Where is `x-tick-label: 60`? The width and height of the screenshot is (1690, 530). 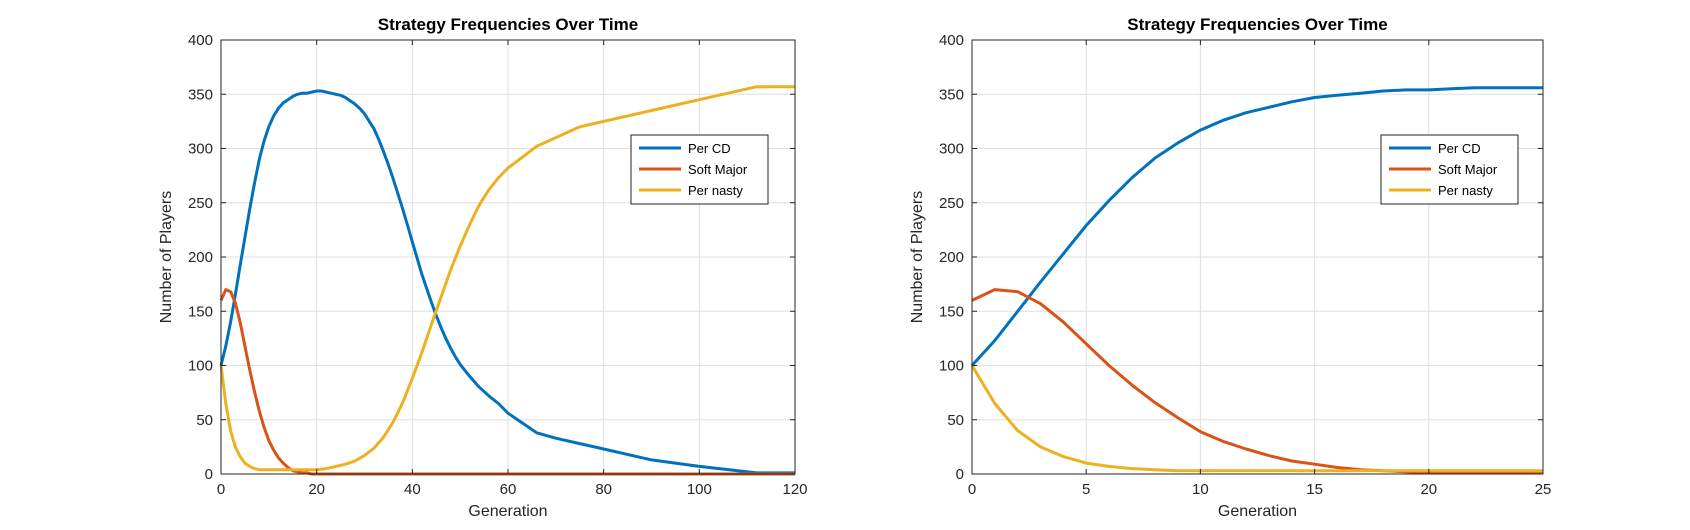 x-tick-label: 60 is located at coordinates (508, 489).